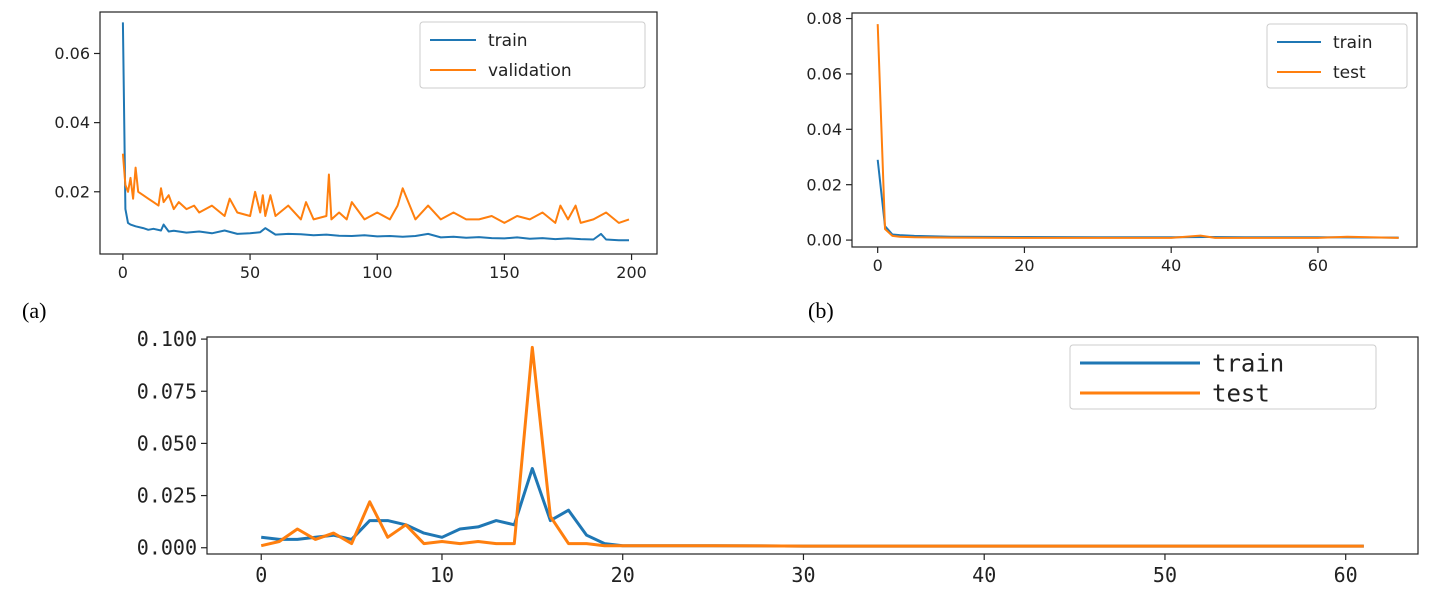 This screenshot has height=592, width=1442. I want to click on panel-b-y-tick-label: 0.04, so click(824, 129).